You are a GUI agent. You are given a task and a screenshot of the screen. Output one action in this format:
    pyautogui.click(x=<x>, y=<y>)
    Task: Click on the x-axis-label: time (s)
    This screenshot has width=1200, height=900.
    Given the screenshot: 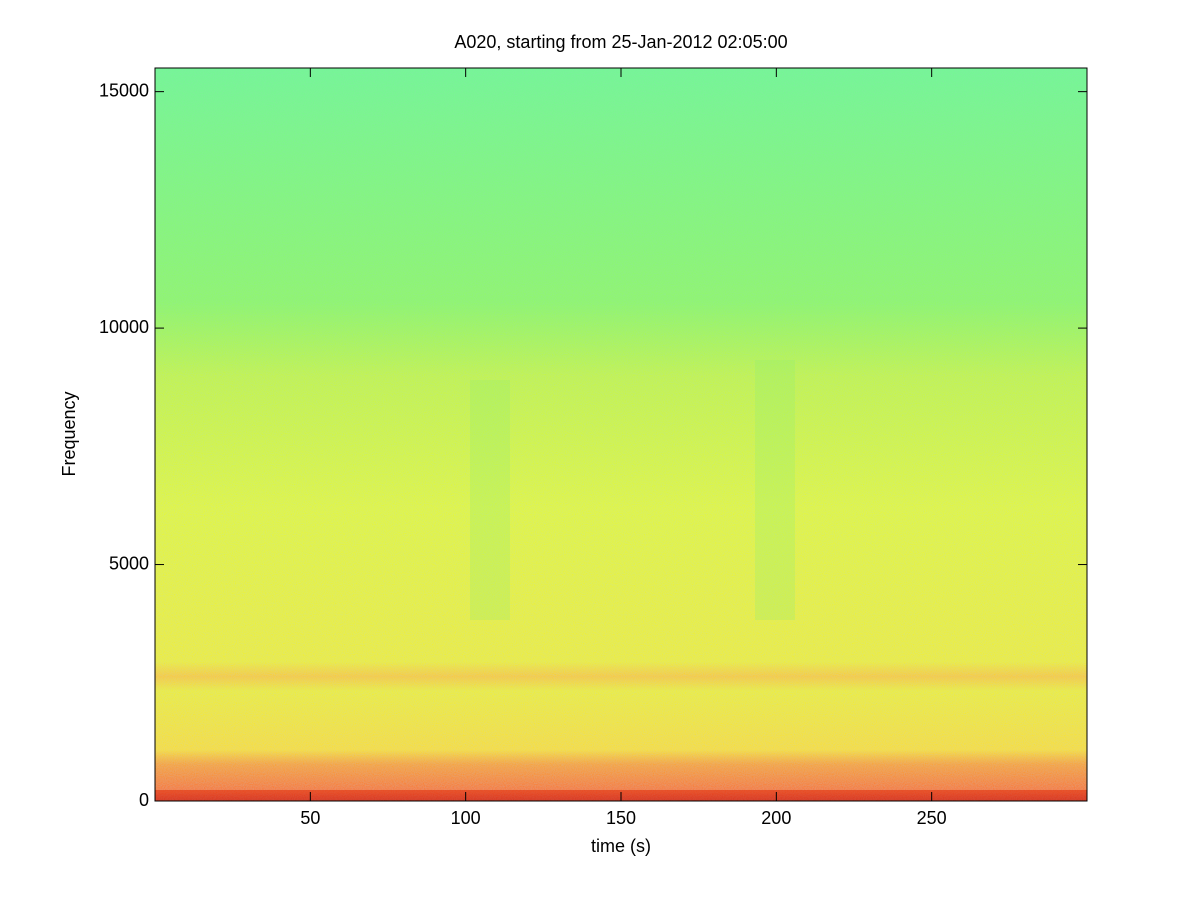 What is the action you would take?
    pyautogui.click(x=621, y=846)
    